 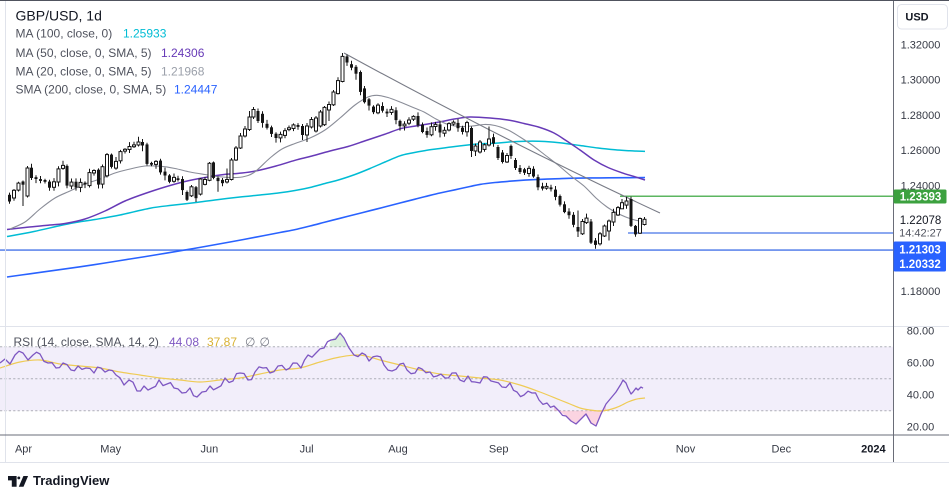 What do you see at coordinates (921, 186) in the screenshot?
I see `svg-text: 1.24000` at bounding box center [921, 186].